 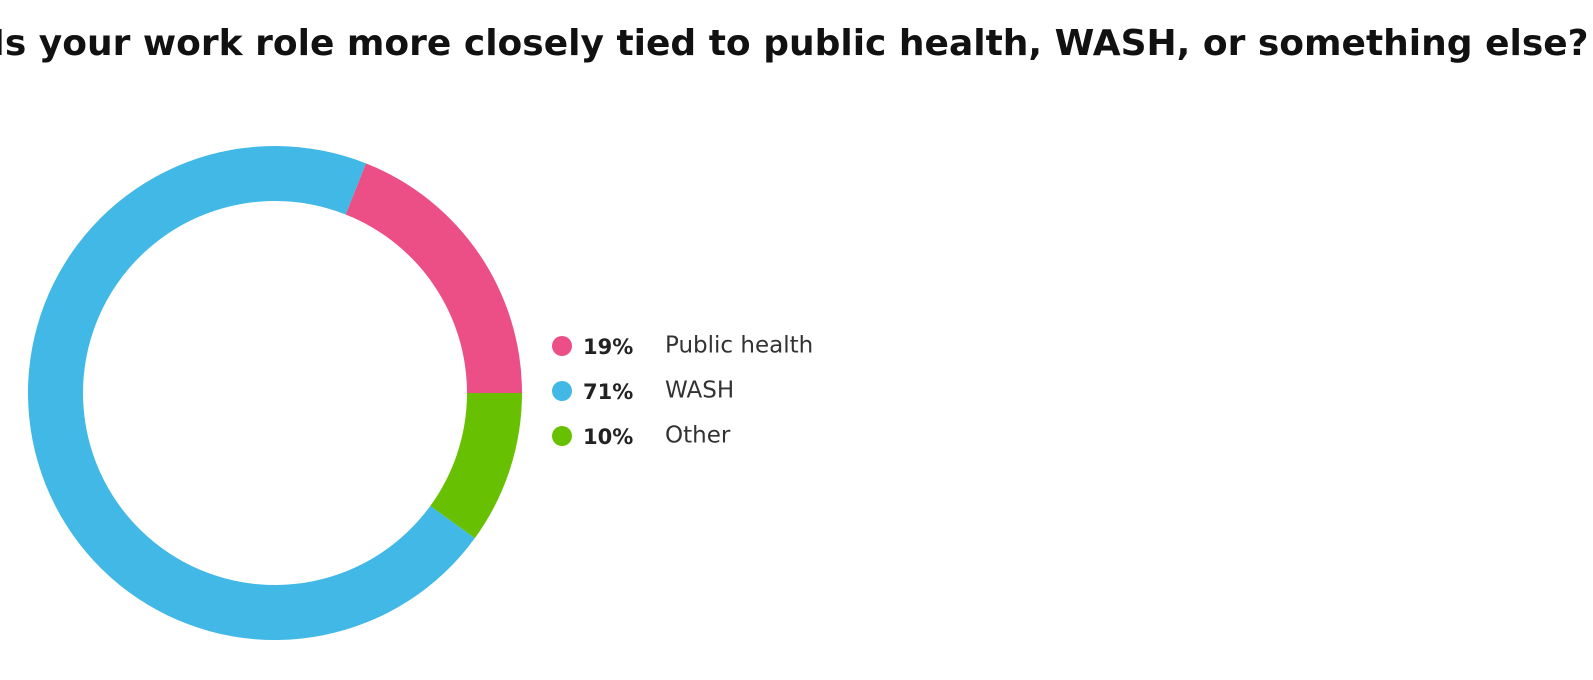 I want to click on legend-value: 10%, so click(x=608, y=437).